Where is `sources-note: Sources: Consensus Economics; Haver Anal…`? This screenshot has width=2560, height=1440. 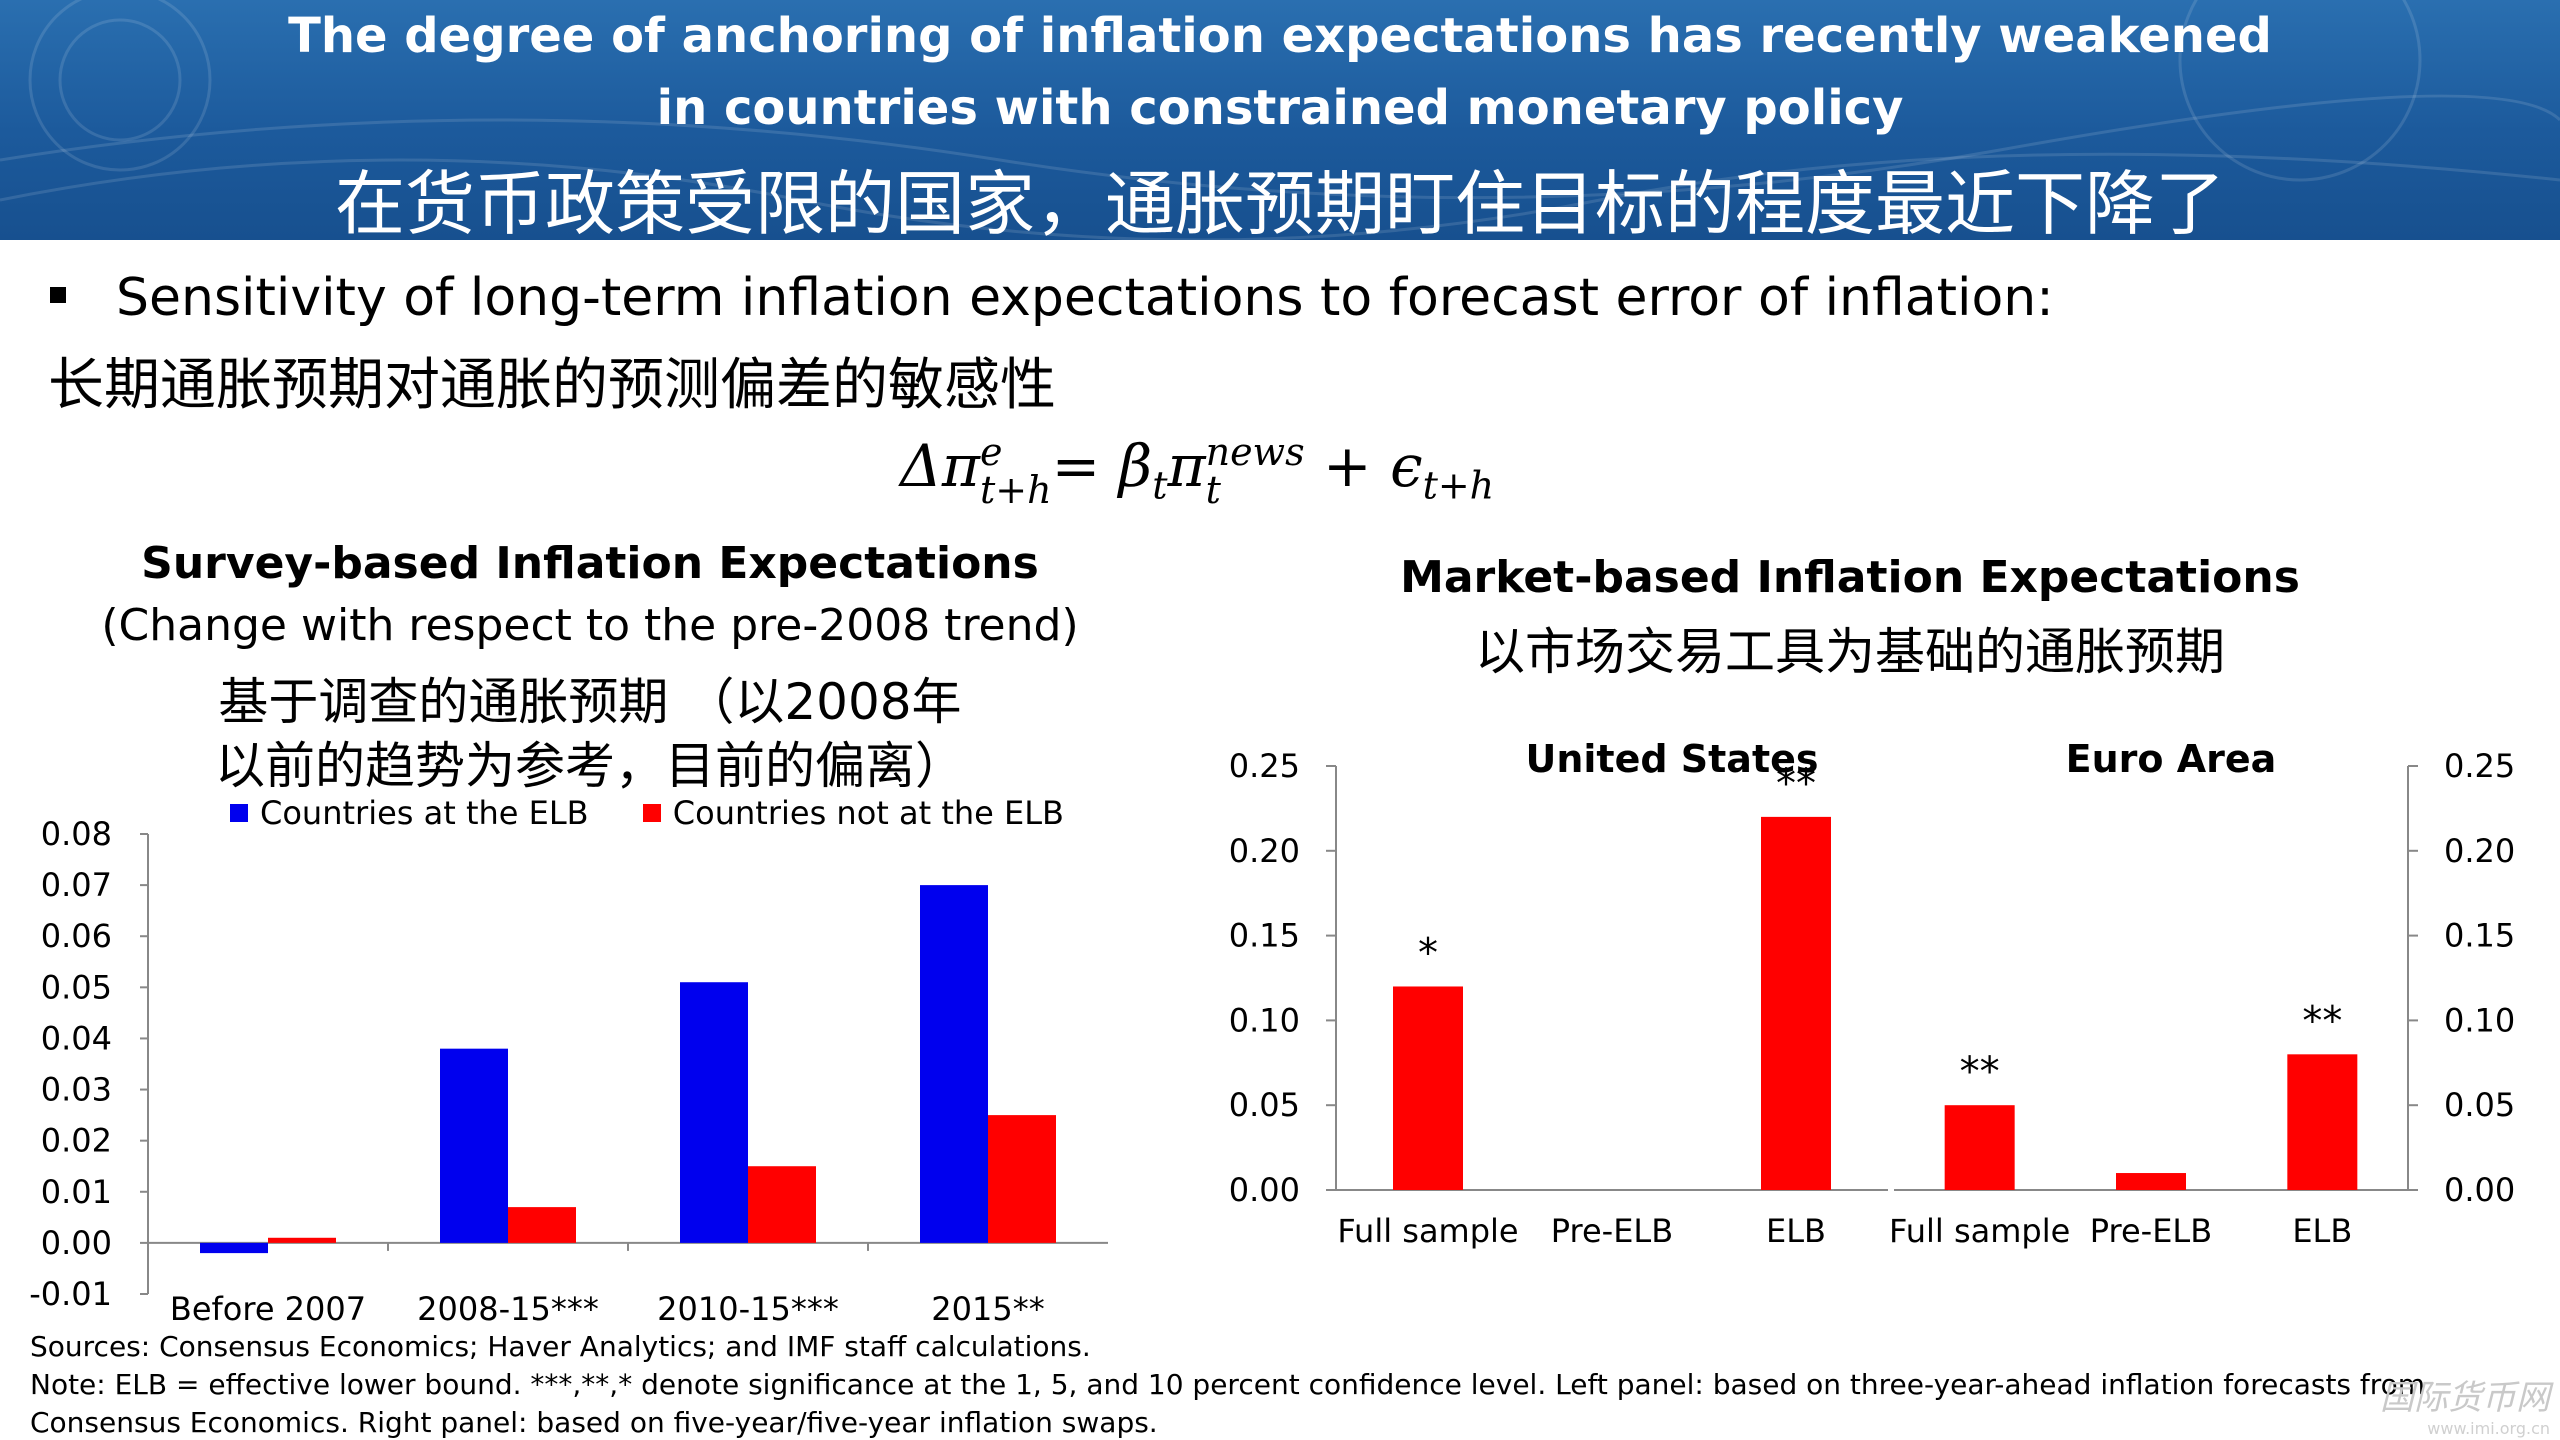 sources-note: Sources: Consensus Economics; Haver Anal… is located at coordinates (560, 1346).